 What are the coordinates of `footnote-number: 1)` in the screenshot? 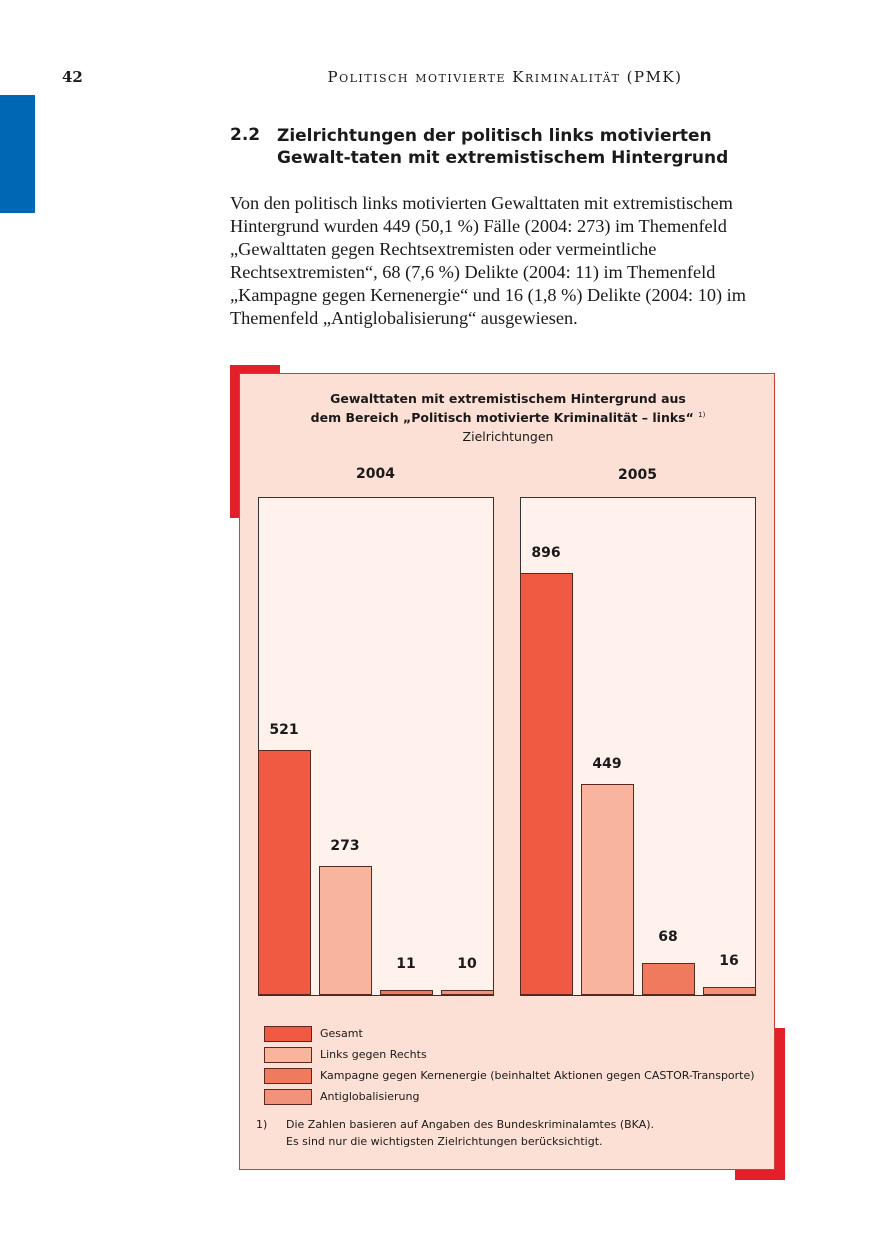 It's located at (262, 1124).